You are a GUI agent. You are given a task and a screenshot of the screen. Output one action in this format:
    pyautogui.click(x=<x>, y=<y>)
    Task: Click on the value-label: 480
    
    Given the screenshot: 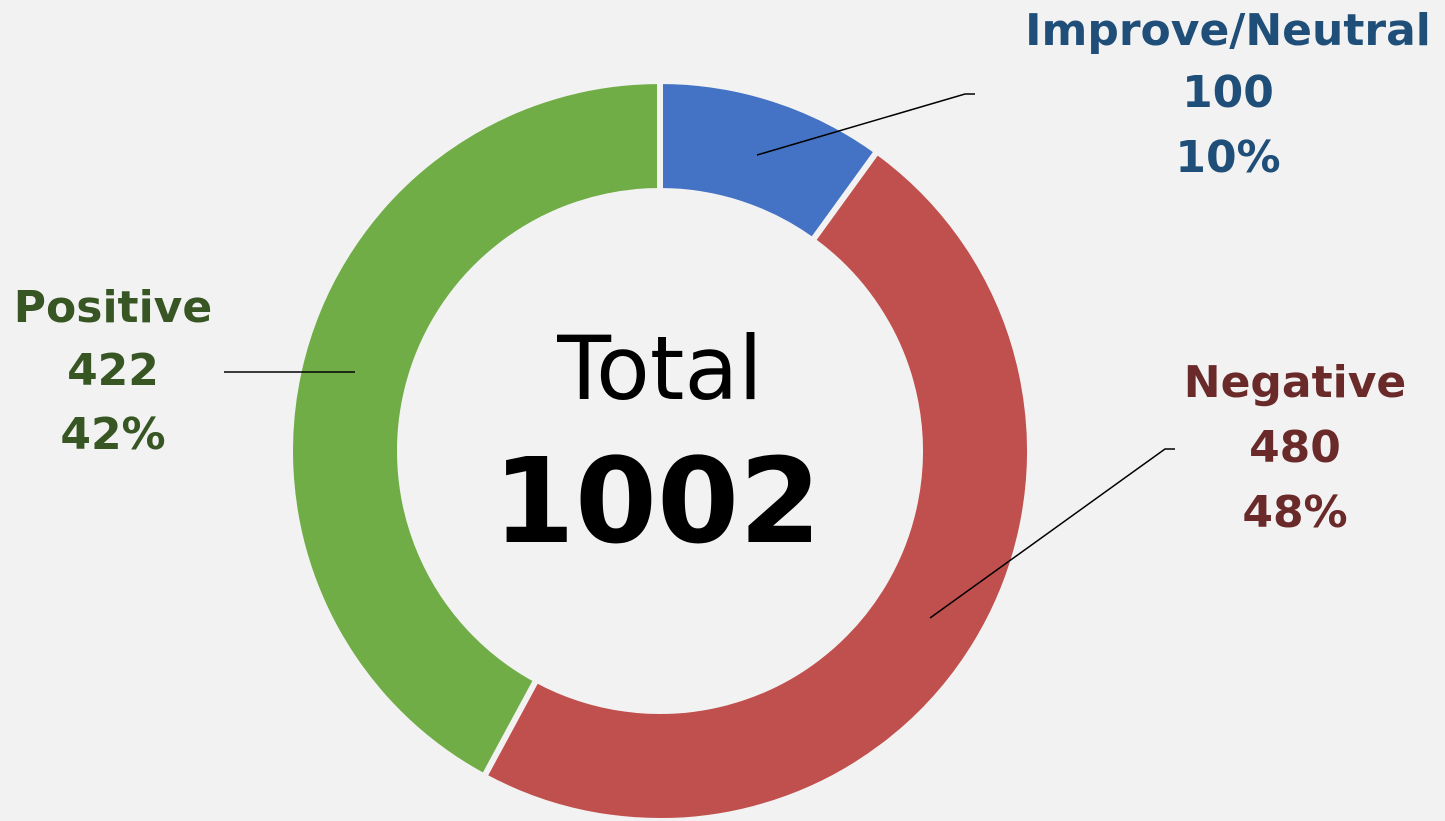 What is the action you would take?
    pyautogui.click(x=1295, y=447)
    